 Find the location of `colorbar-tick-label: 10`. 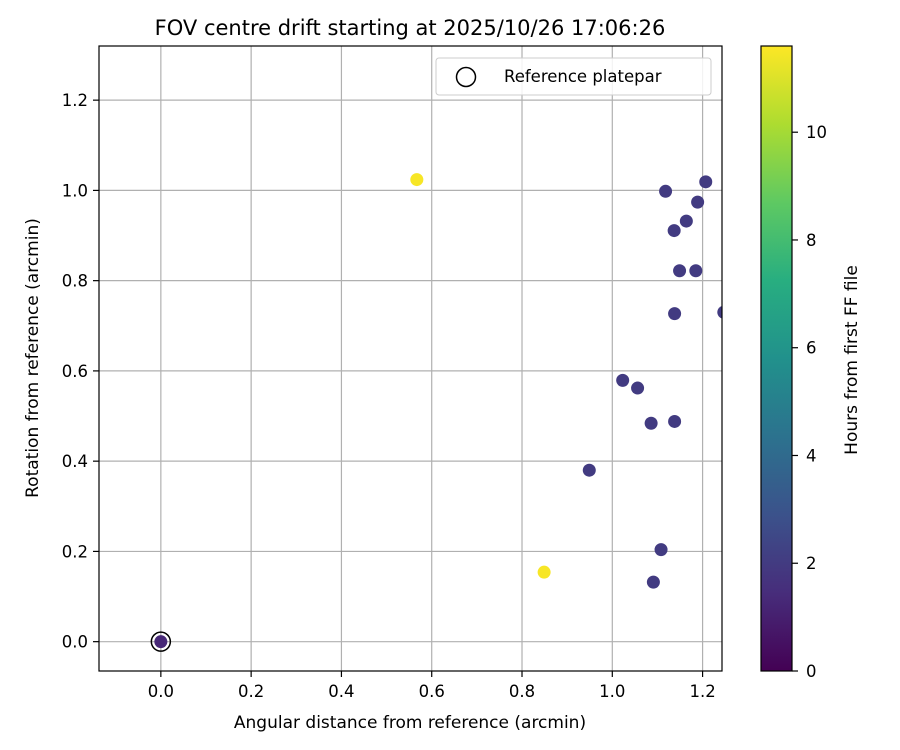

colorbar-tick-label: 10 is located at coordinates (816, 132).